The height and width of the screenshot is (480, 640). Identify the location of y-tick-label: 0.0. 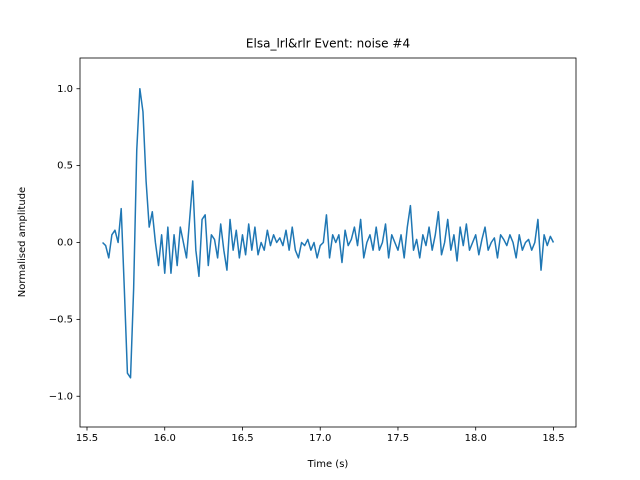
(65, 243).